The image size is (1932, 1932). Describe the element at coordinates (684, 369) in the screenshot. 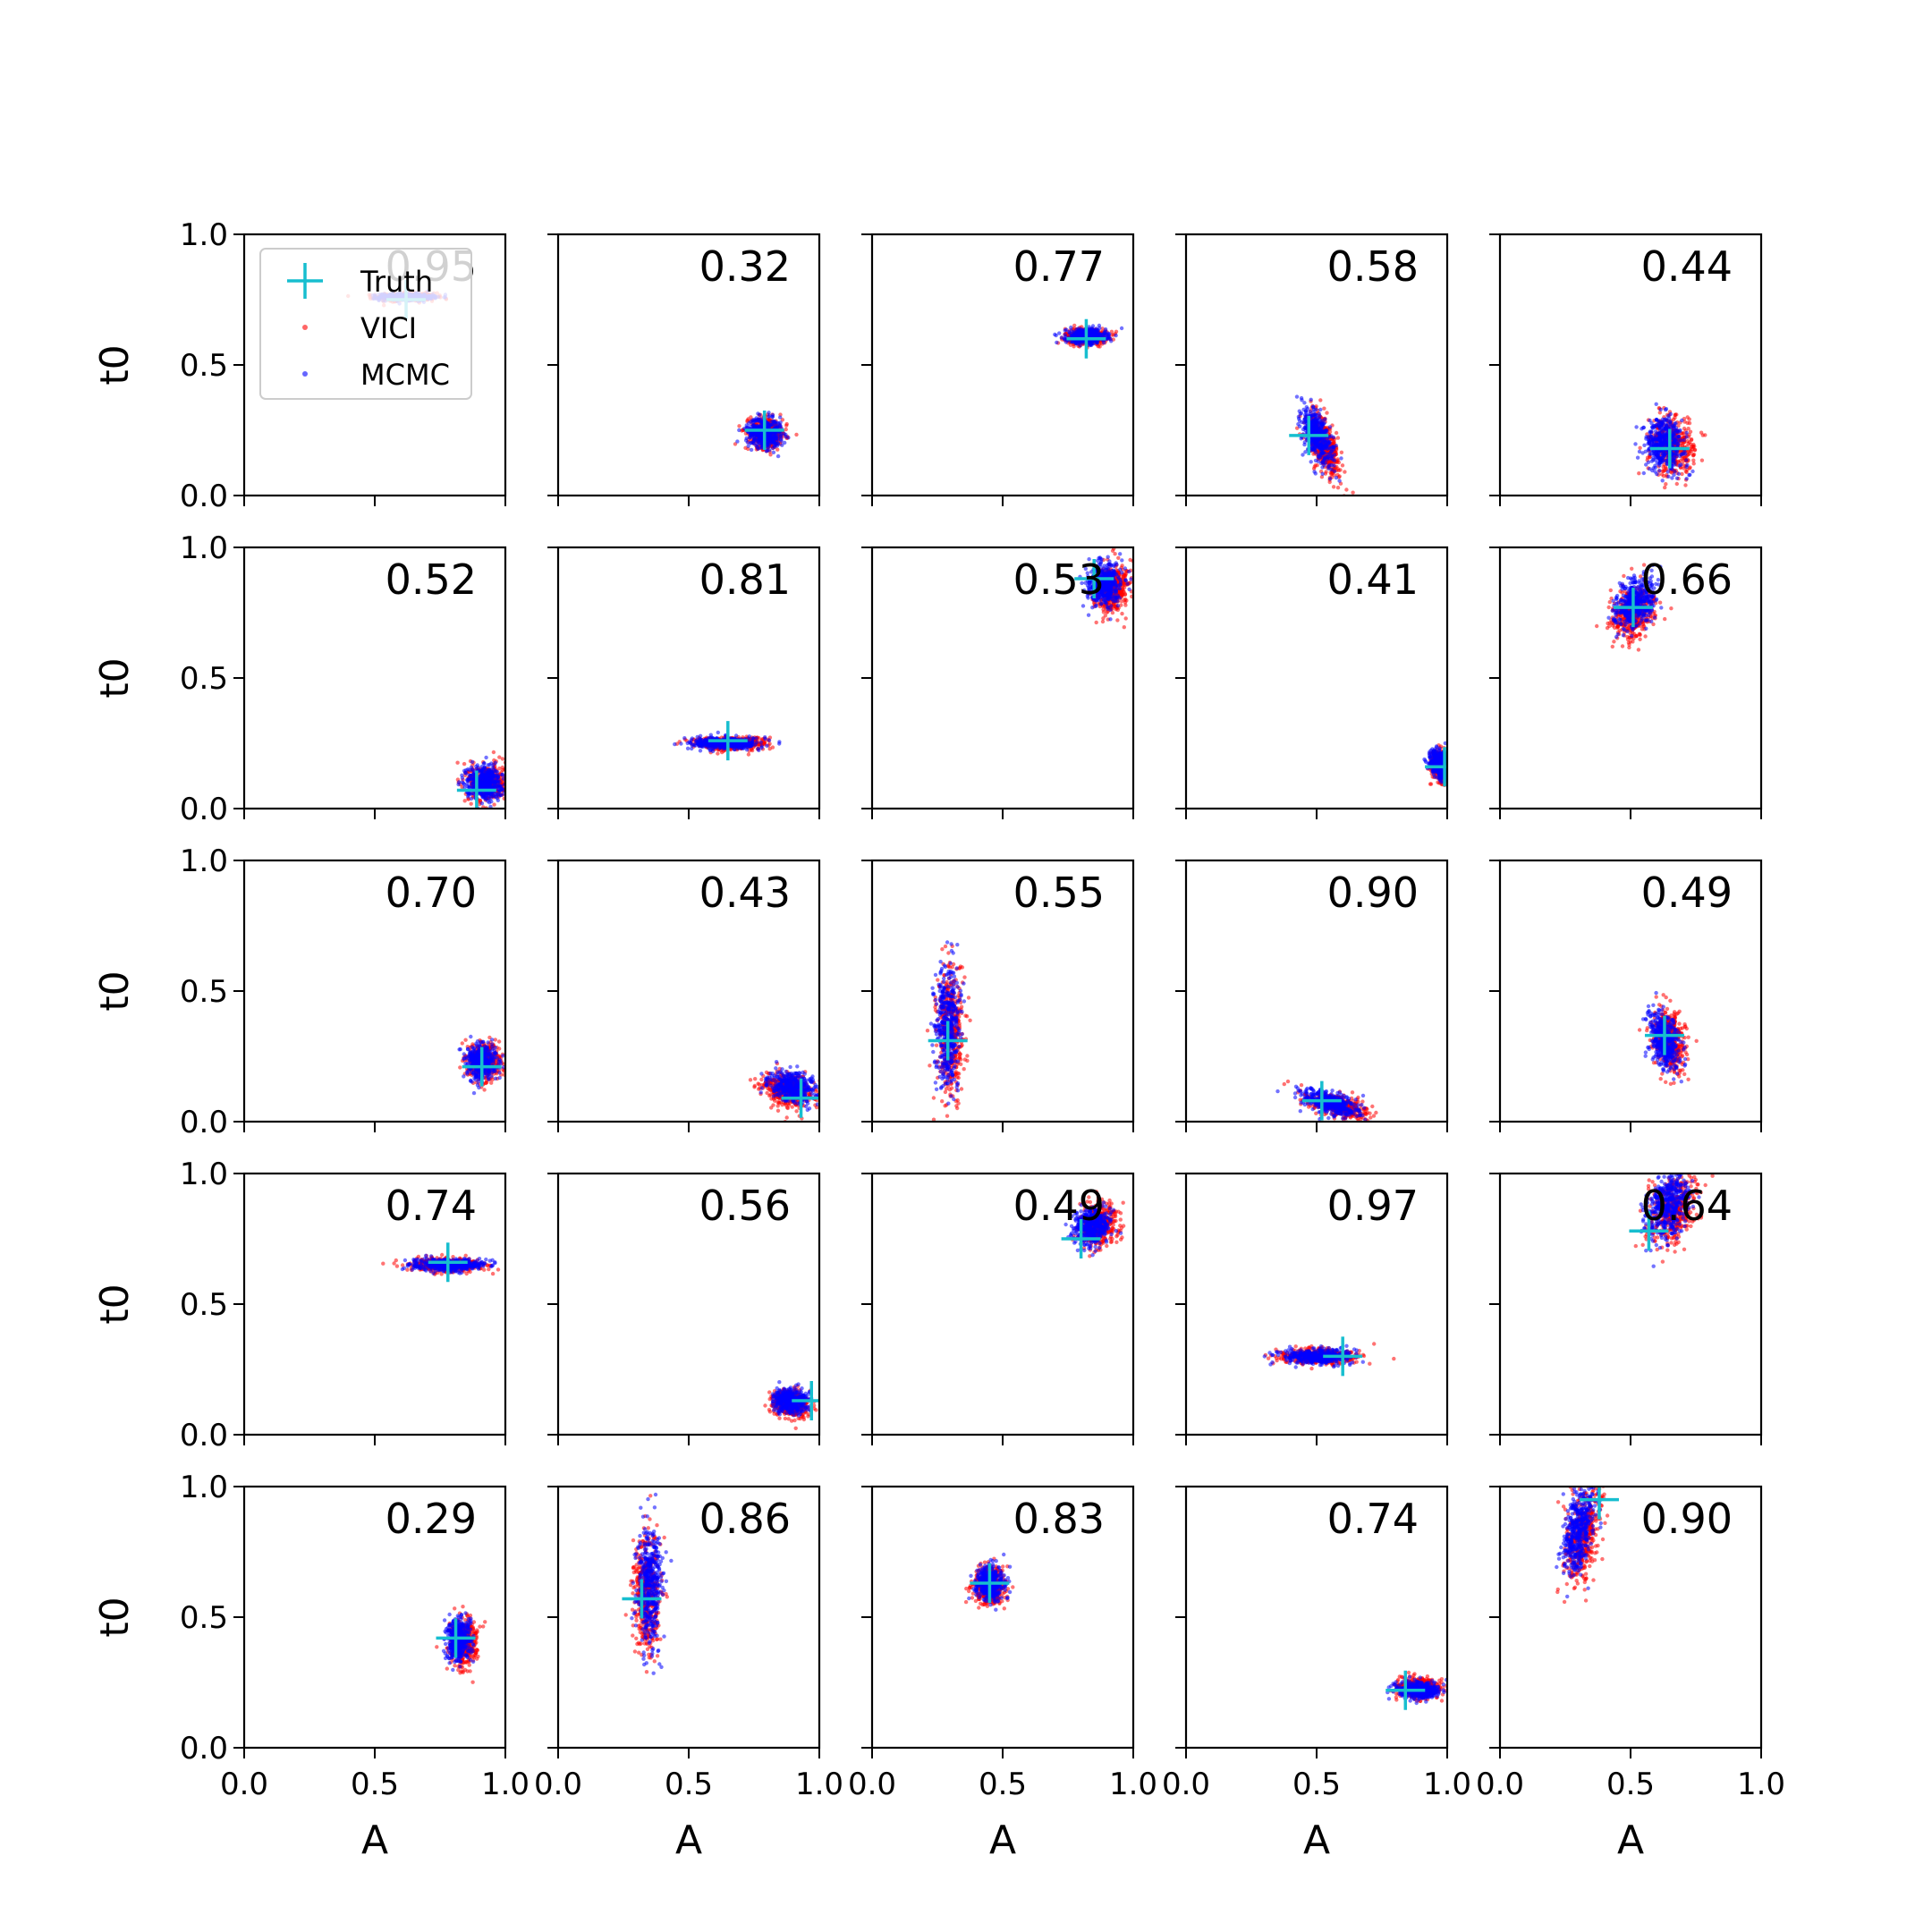

I see `panel-2: 0.32` at that location.